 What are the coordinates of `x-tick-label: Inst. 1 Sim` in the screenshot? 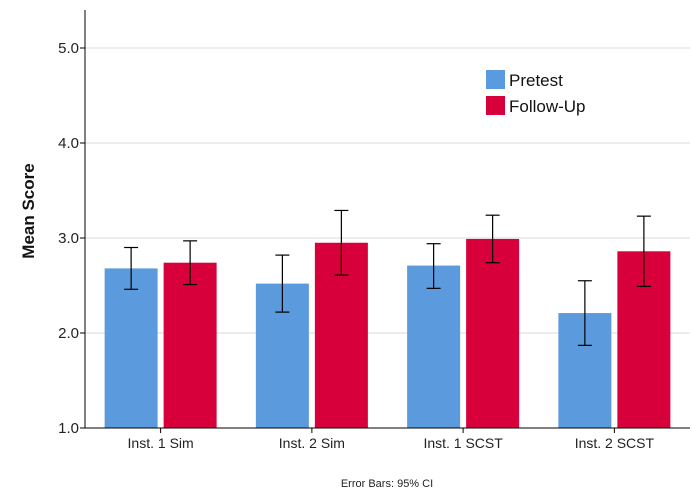 It's located at (161, 443).